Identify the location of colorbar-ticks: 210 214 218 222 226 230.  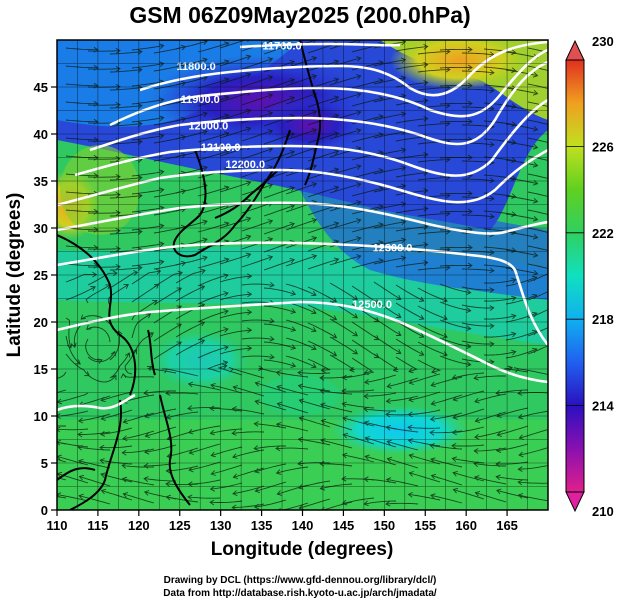
(590, 276).